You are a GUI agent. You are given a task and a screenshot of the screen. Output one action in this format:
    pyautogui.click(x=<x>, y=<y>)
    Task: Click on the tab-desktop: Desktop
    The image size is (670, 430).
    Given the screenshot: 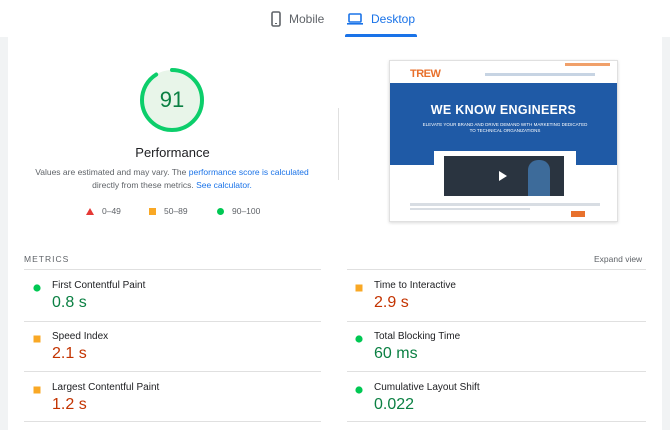 What is the action you would take?
    pyautogui.click(x=381, y=18)
    